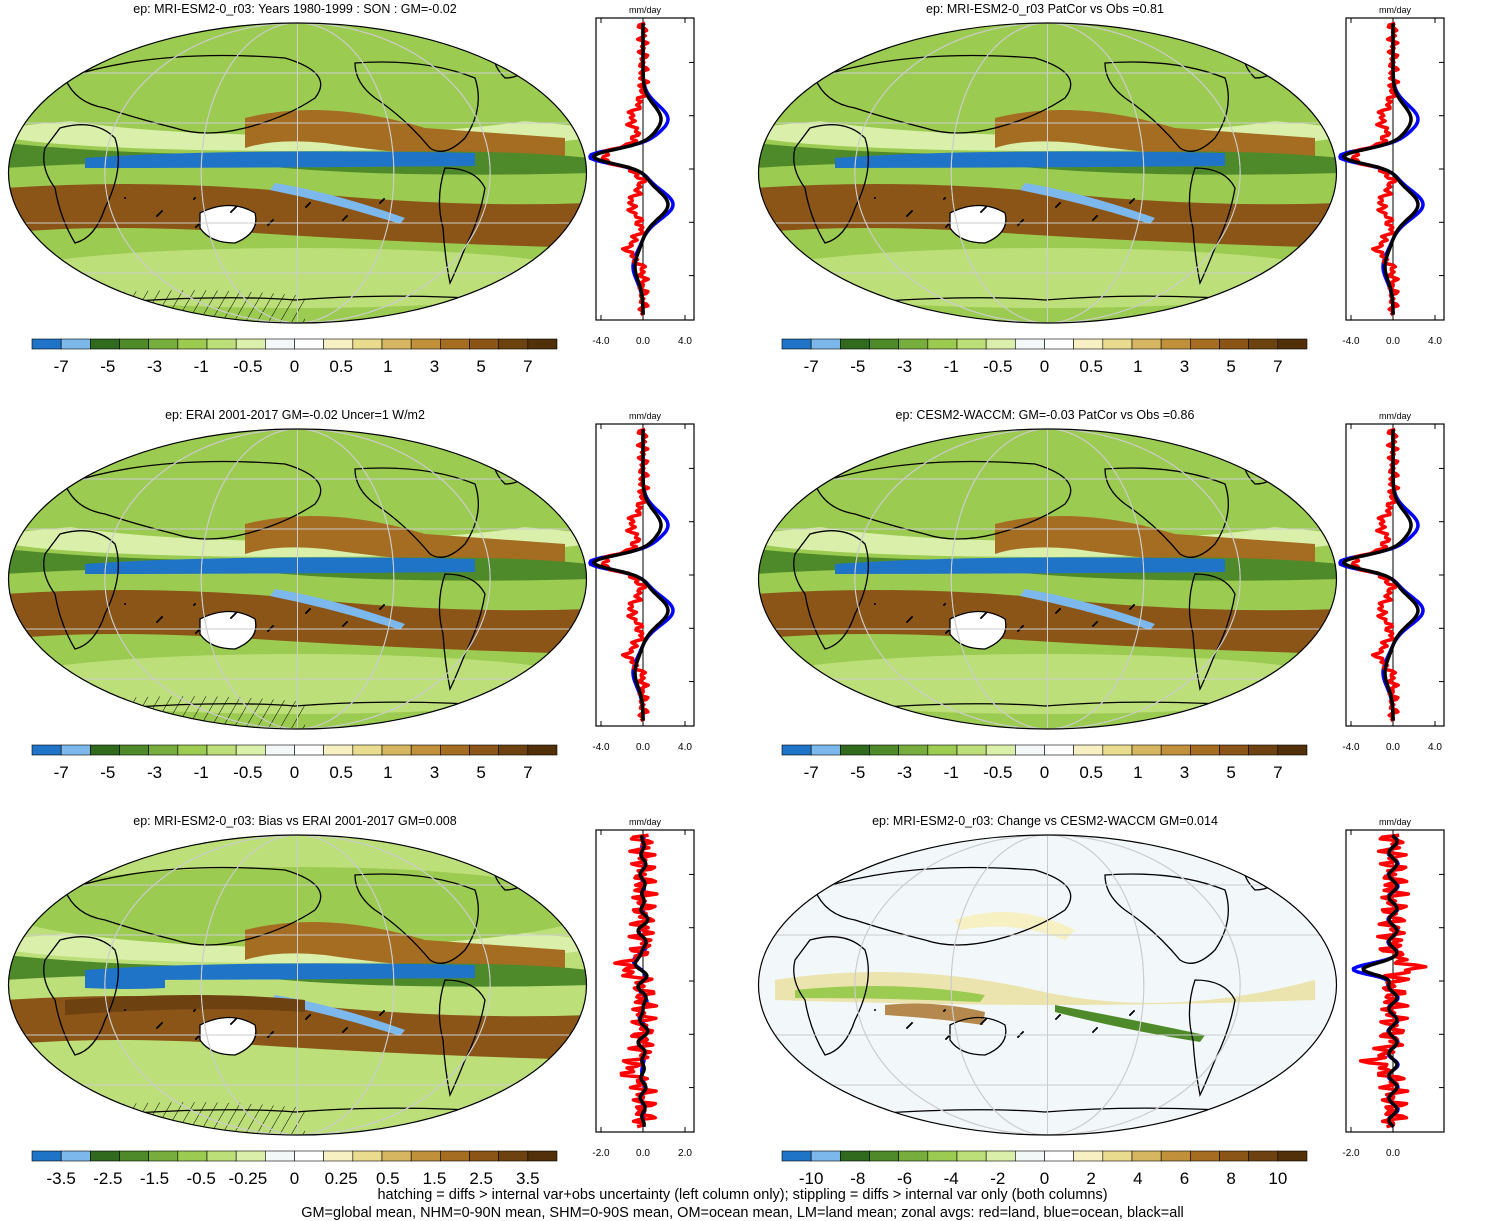 This screenshot has width=1485, height=1221. Describe the element at coordinates (294, 763) in the screenshot. I see `colorbar: -7 -5 -3 -1 -0.5 0 0.5 1 3 5 7` at that location.